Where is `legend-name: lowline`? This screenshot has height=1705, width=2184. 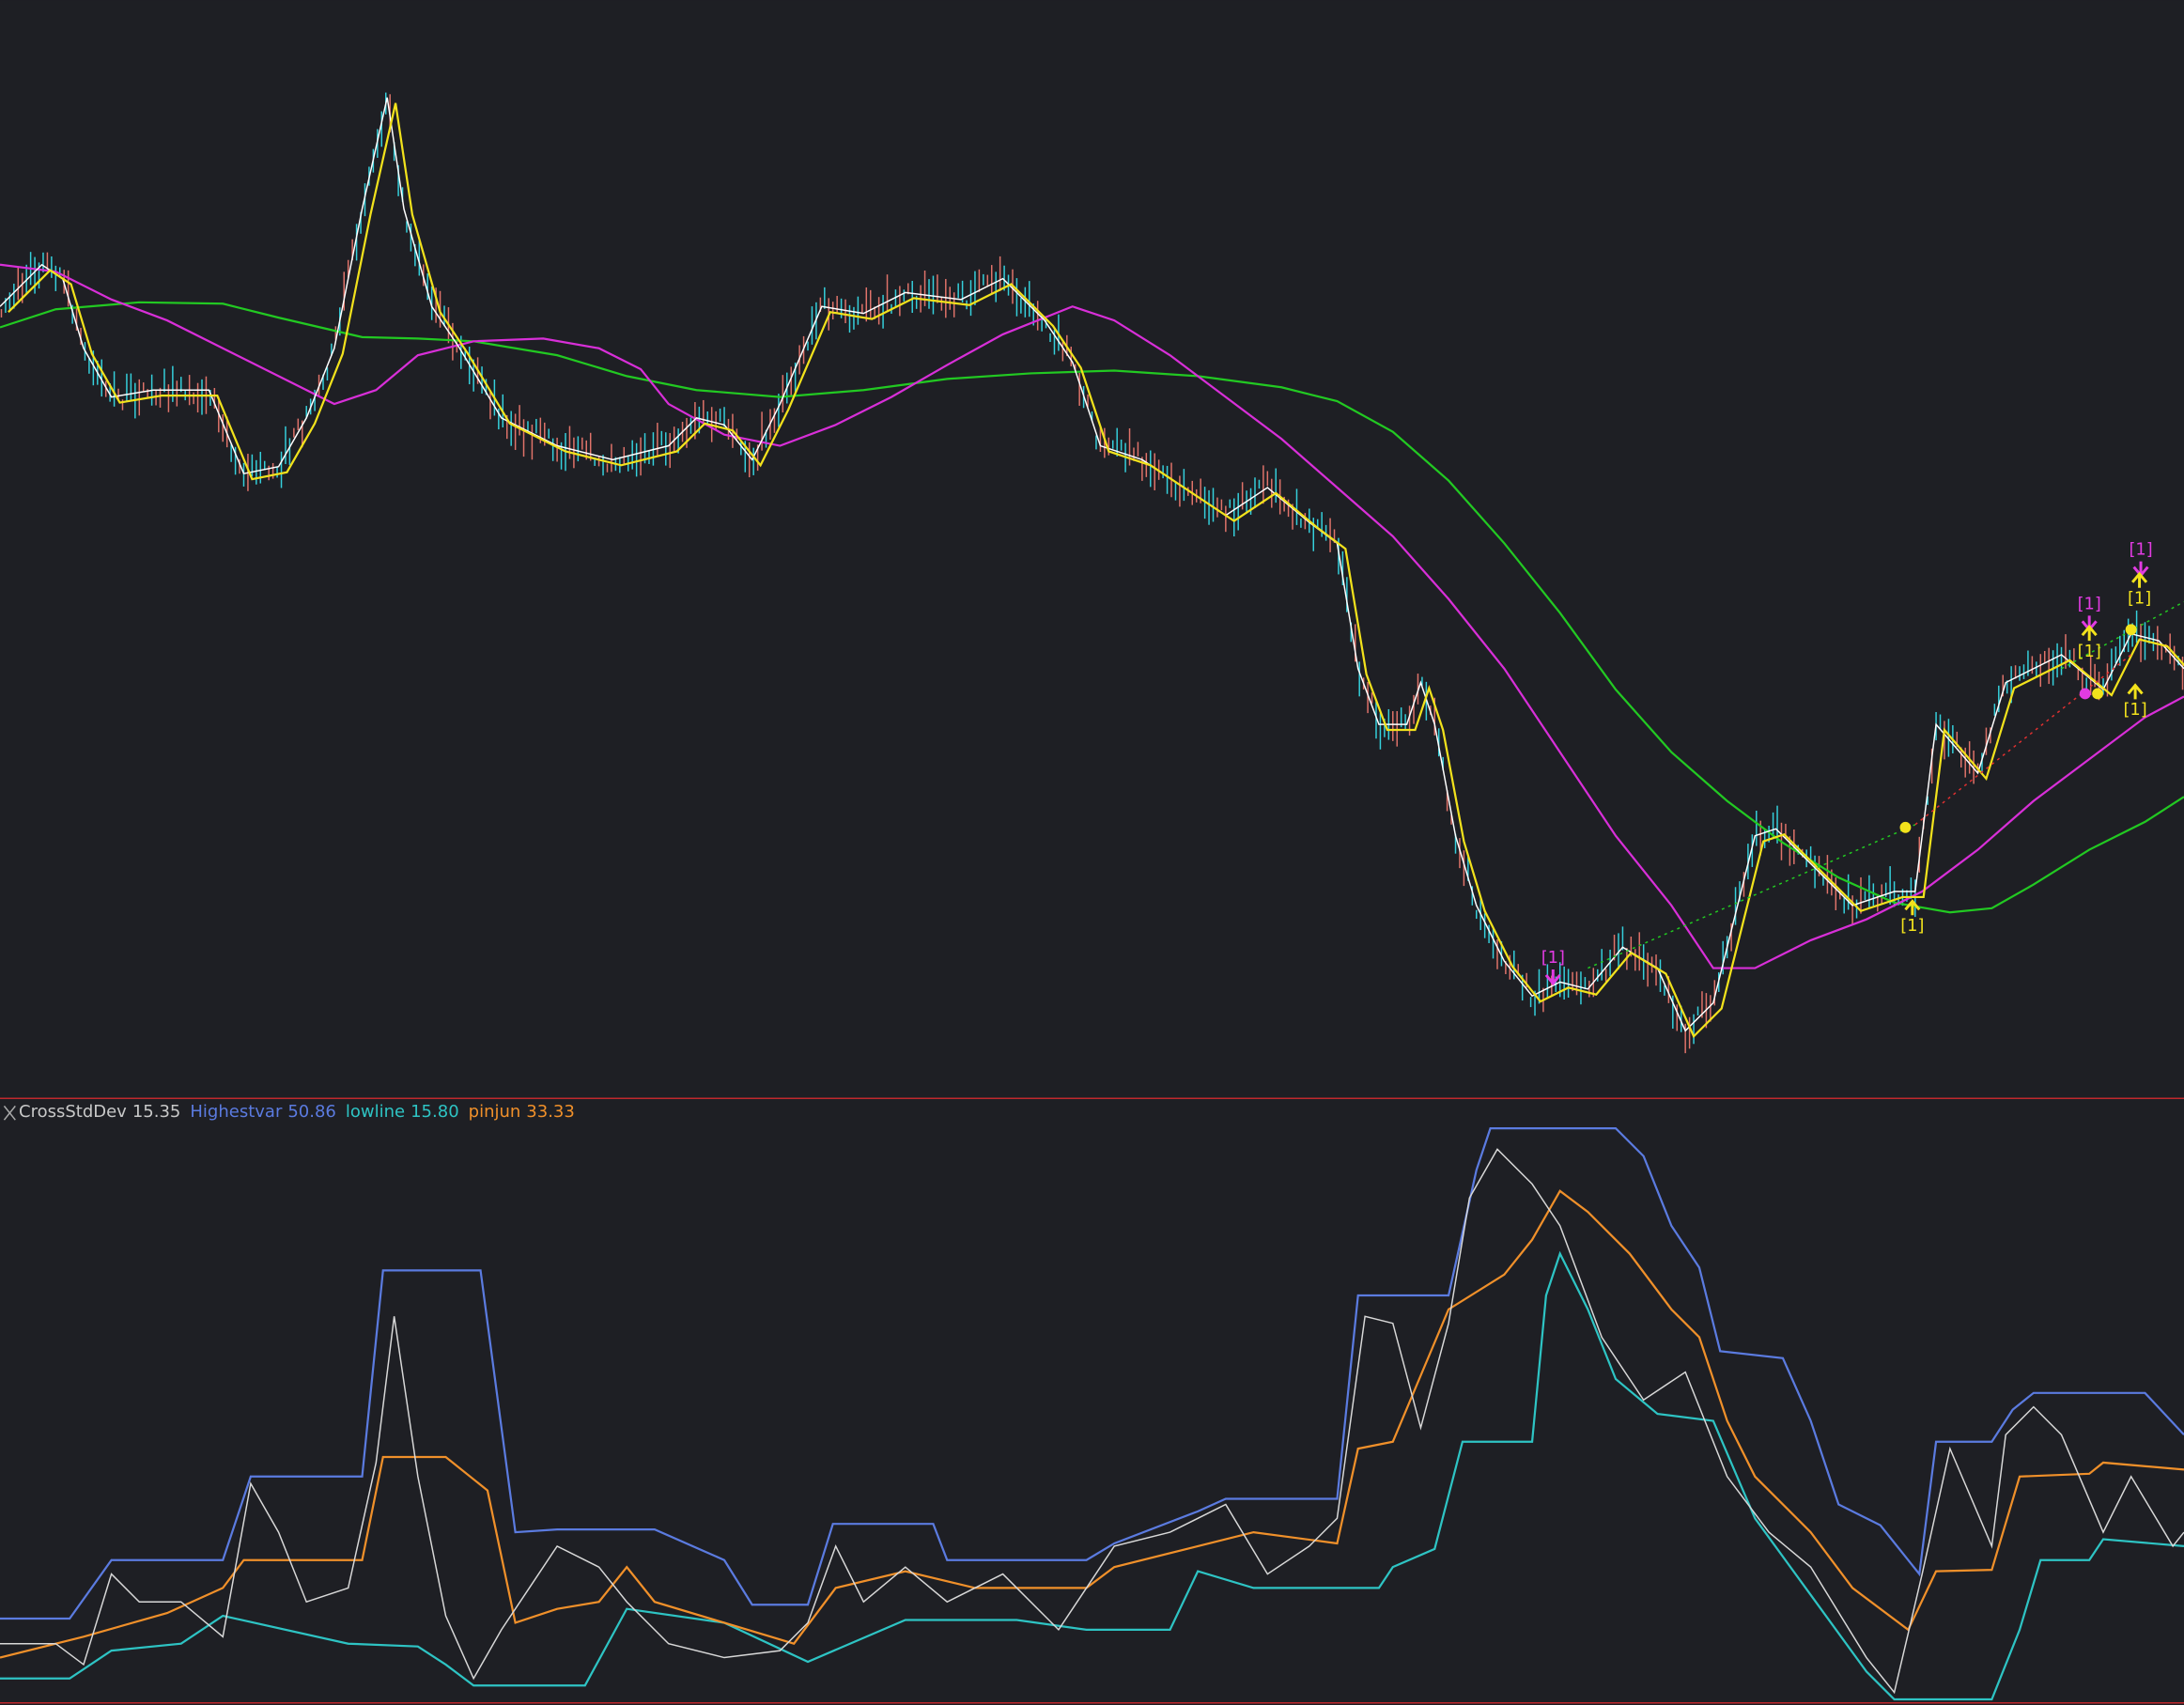
legend-name: lowline is located at coordinates (375, 1112).